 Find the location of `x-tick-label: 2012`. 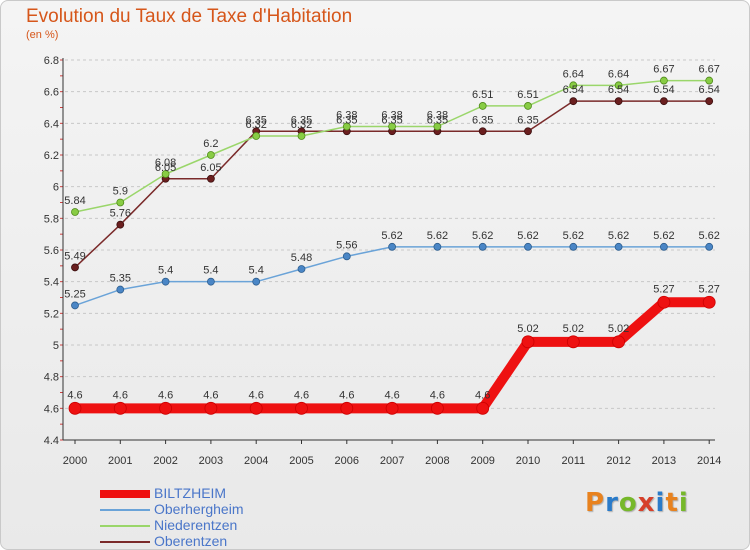

x-tick-label: 2012 is located at coordinates (618, 461).